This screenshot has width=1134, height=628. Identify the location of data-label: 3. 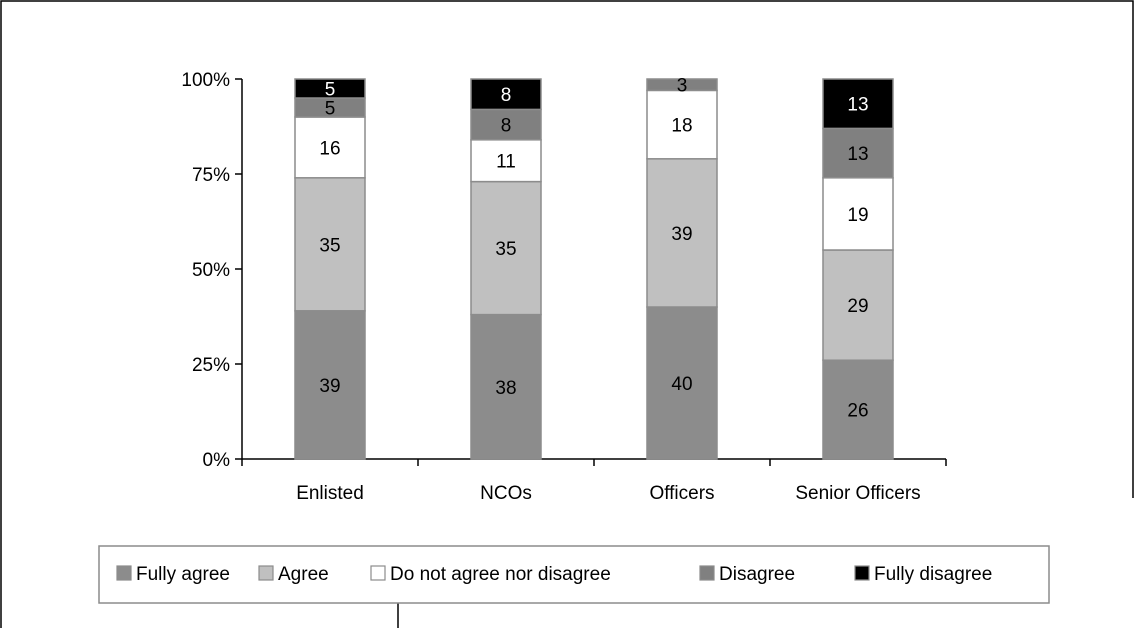
(682, 86).